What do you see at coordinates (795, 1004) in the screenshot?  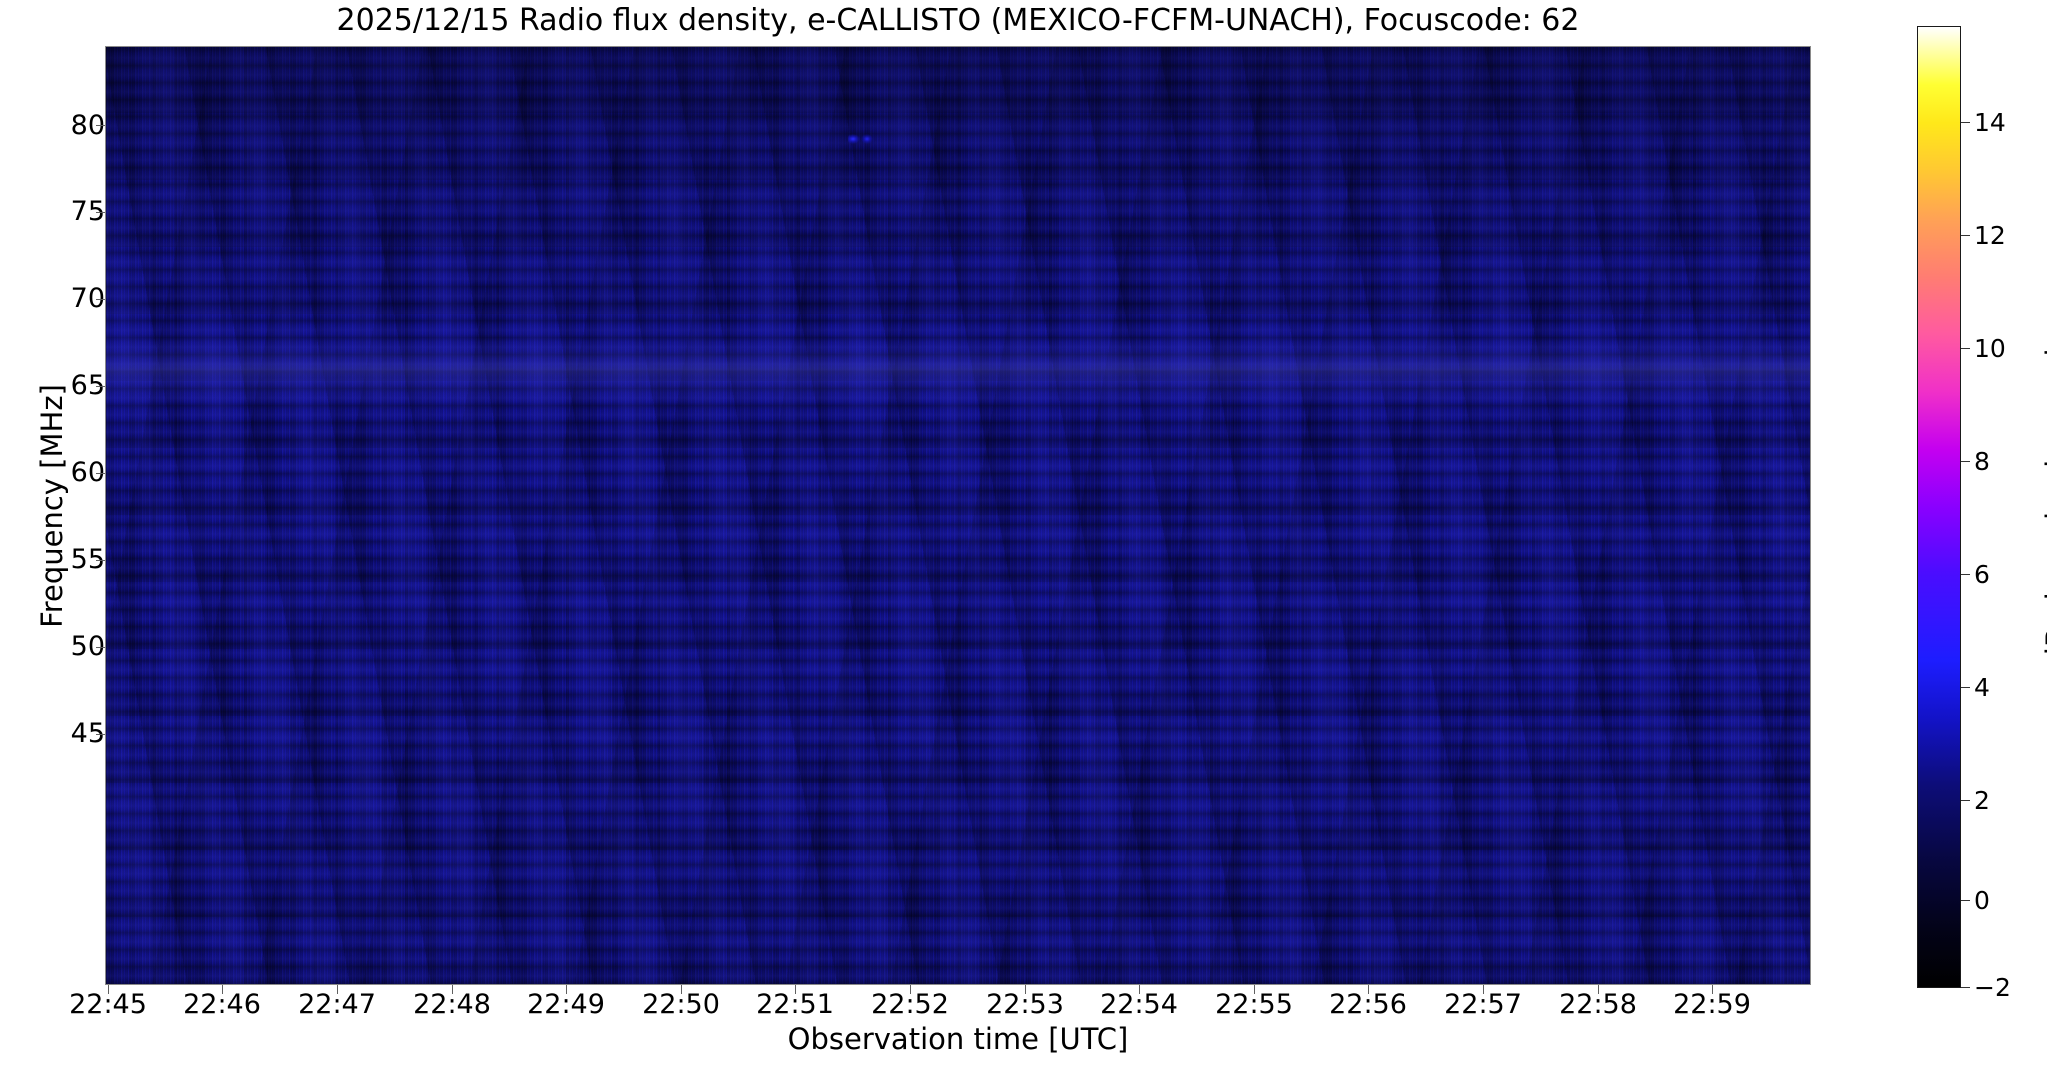 I see `x-tick-label: 22:51` at bounding box center [795, 1004].